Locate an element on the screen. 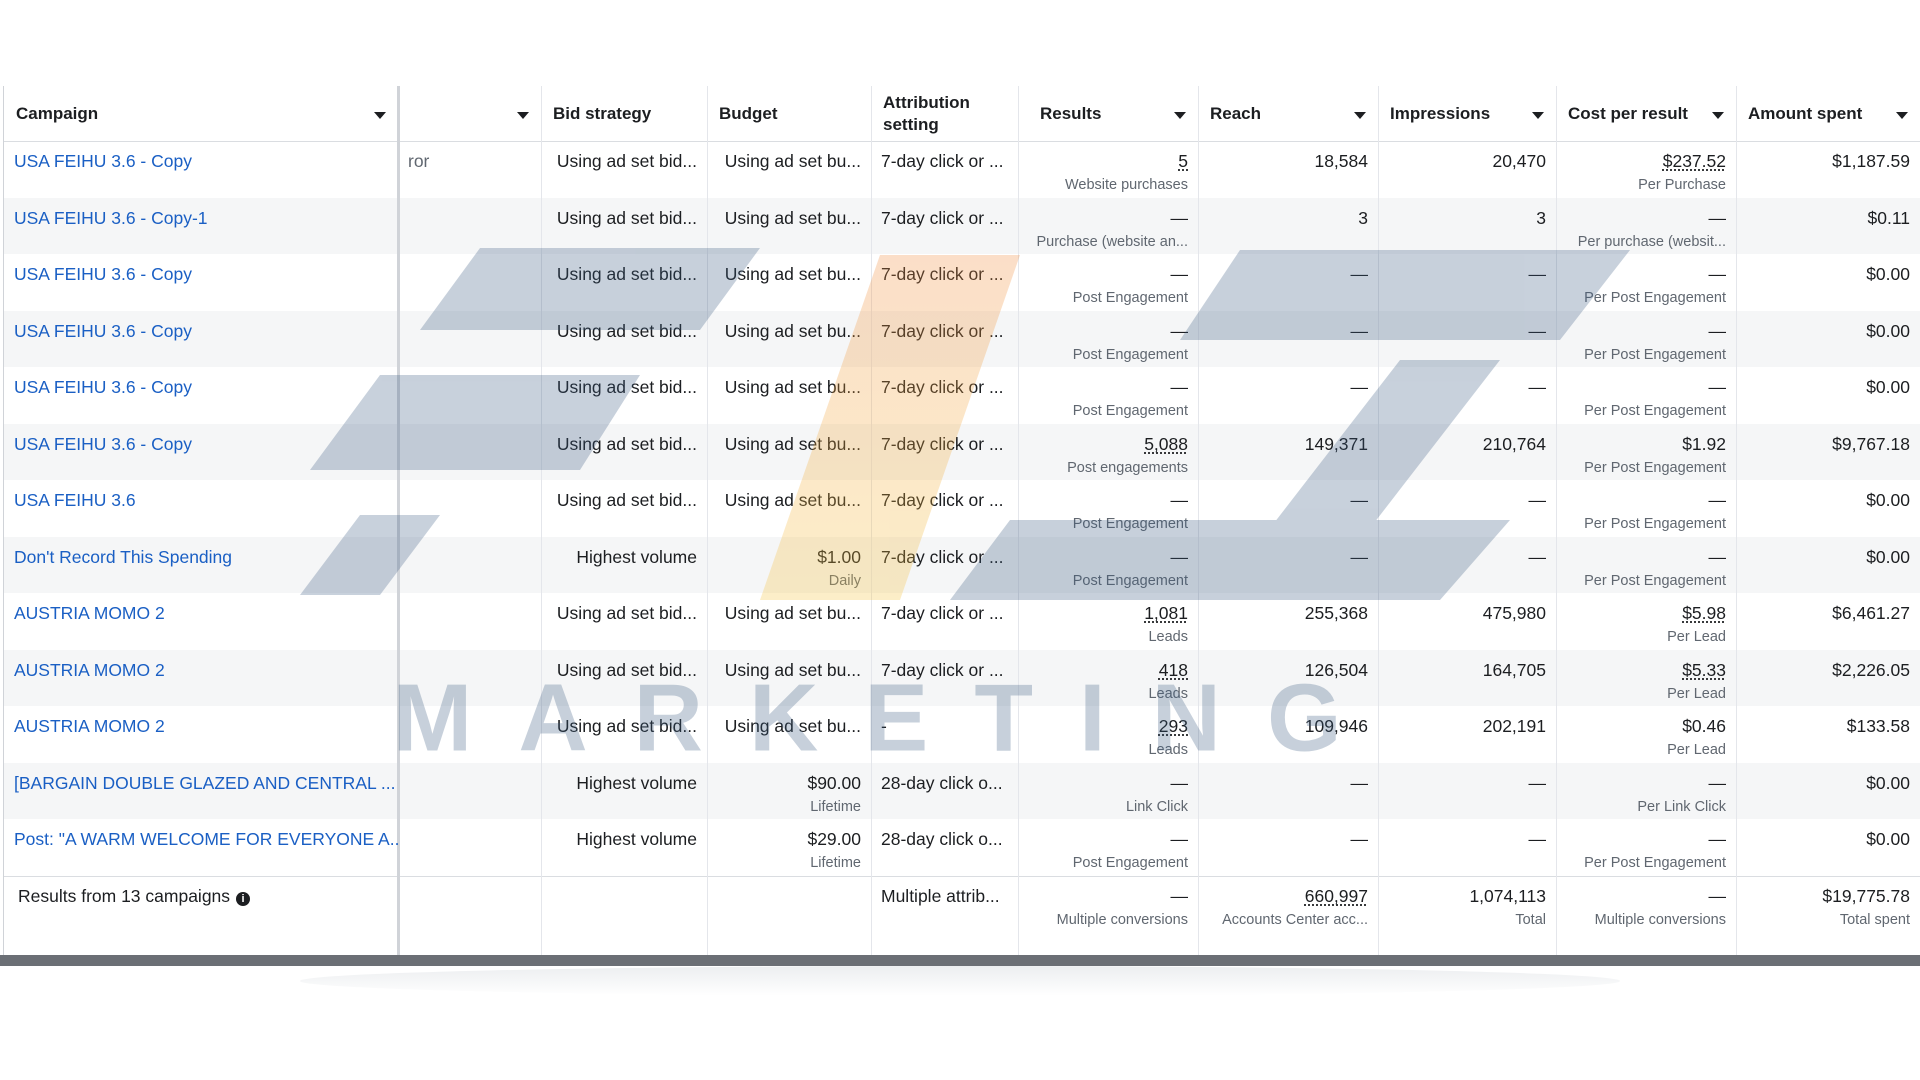  cell: — Per Post Engagement is located at coordinates (1646, 395).